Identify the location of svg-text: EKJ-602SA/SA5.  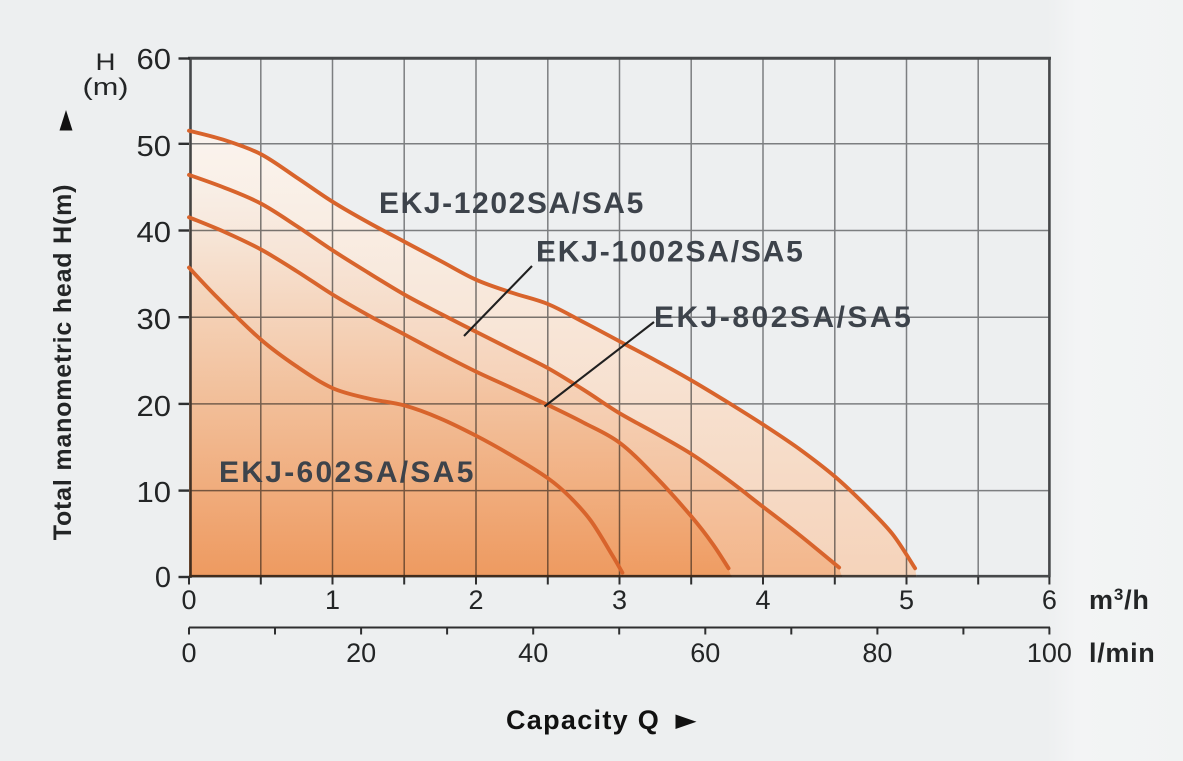
(347, 472).